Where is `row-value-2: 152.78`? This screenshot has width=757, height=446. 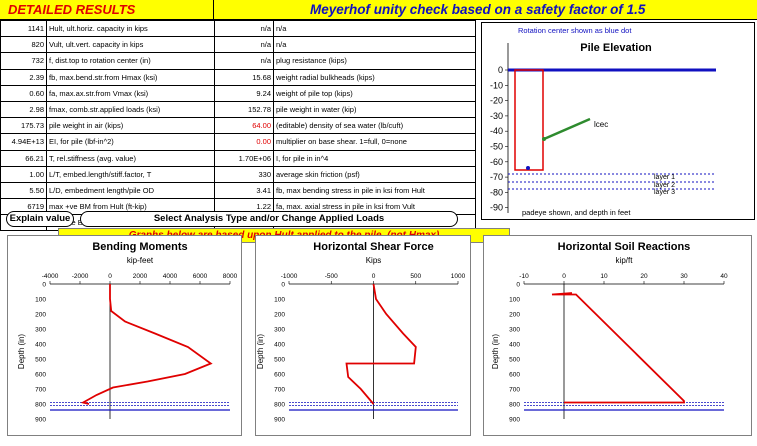 row-value-2: 152.78 is located at coordinates (244, 109).